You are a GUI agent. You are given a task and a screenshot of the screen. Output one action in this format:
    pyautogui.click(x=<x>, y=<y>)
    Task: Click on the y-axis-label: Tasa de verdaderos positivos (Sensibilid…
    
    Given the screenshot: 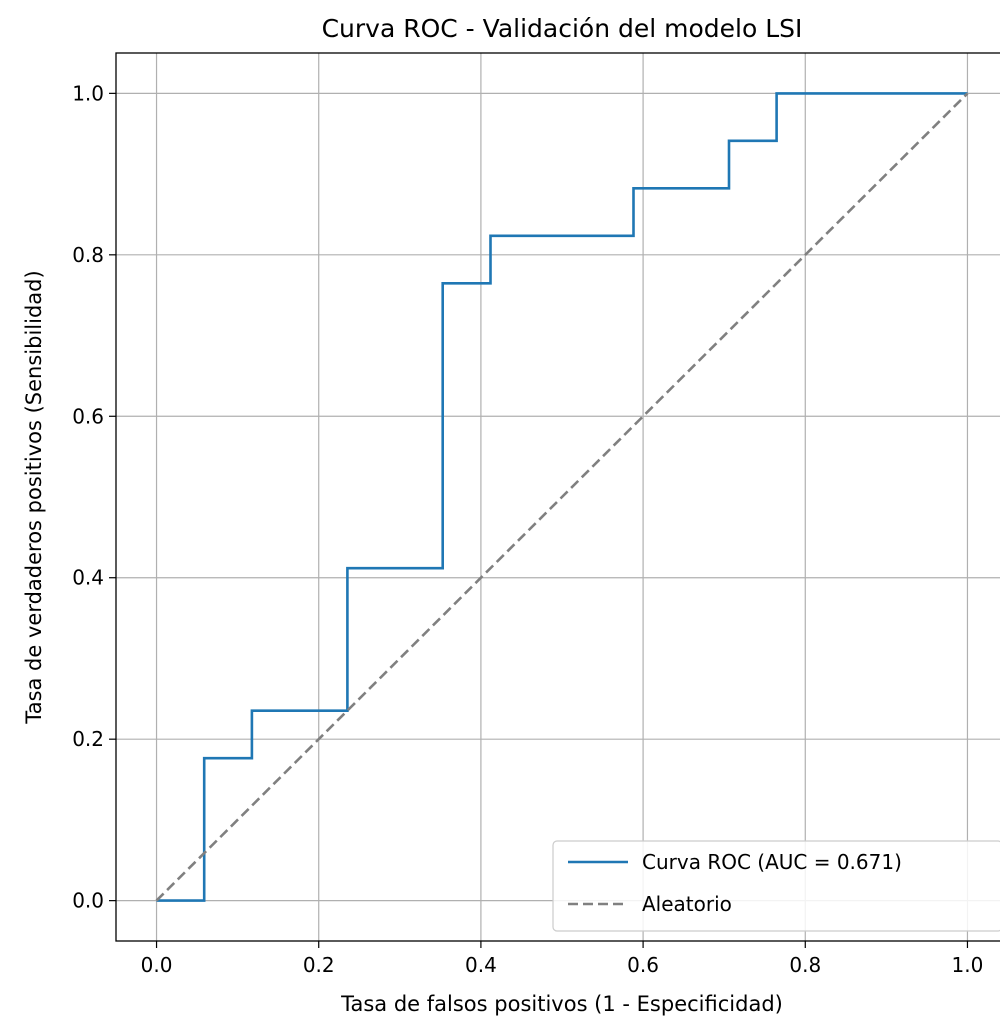 What is the action you would take?
    pyautogui.click(x=34, y=497)
    